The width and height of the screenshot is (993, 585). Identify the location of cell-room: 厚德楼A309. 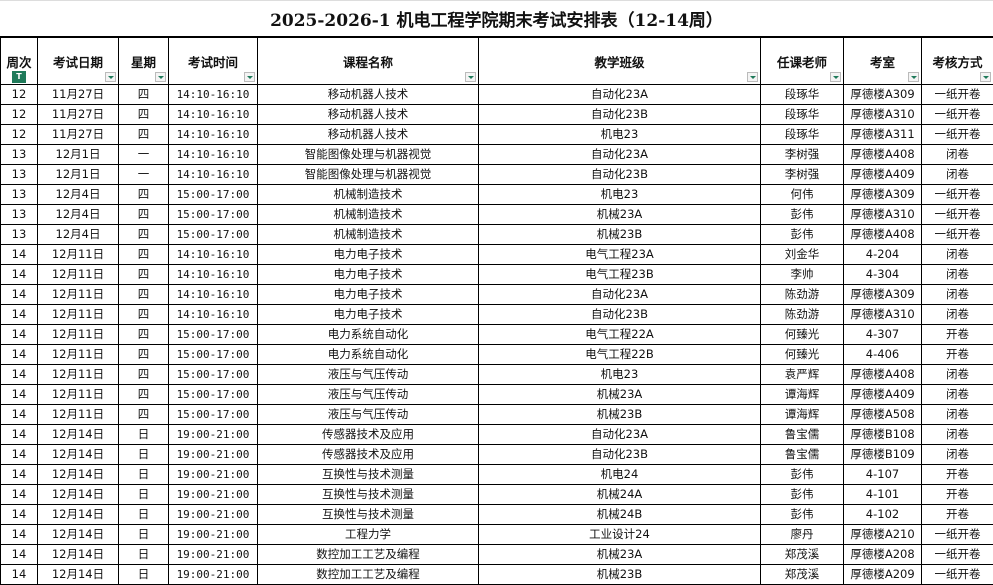
(883, 195).